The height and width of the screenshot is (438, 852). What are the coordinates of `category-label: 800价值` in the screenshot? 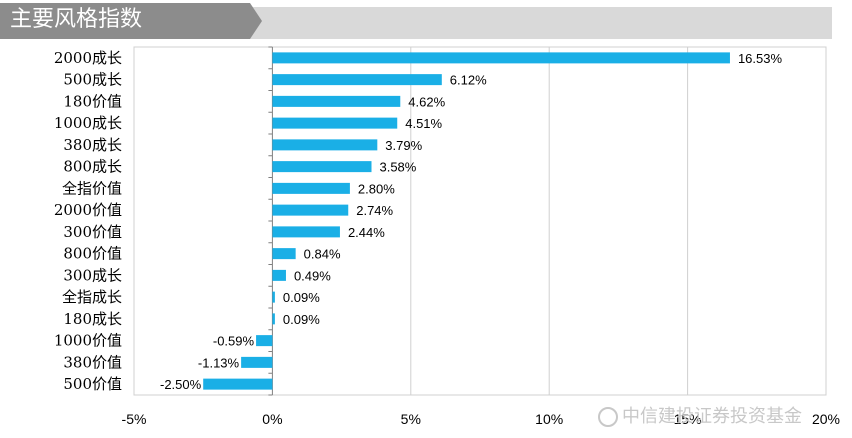 It's located at (92, 254).